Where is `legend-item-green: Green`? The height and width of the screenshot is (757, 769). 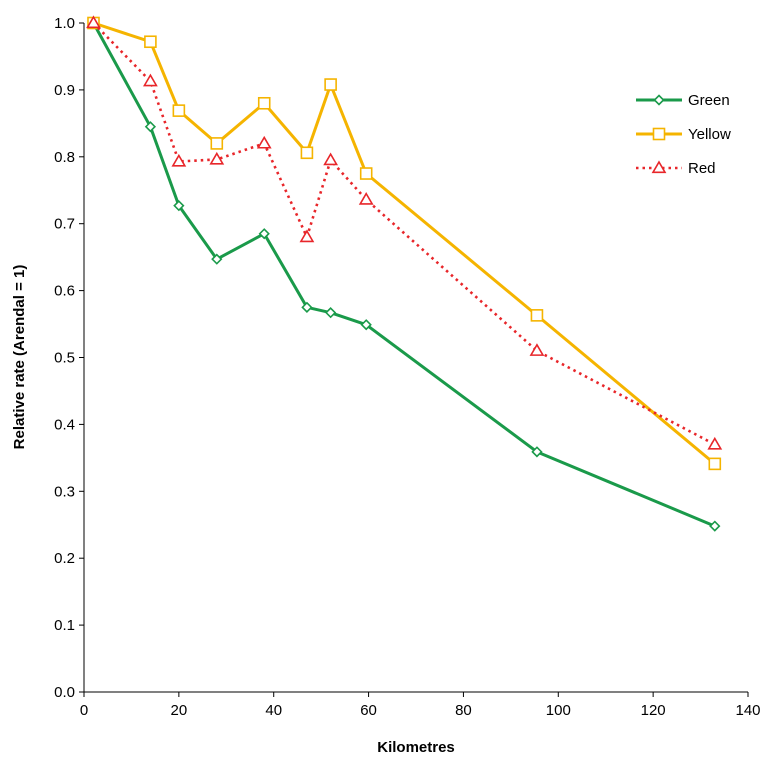
legend-item-green: Green is located at coordinates (683, 100).